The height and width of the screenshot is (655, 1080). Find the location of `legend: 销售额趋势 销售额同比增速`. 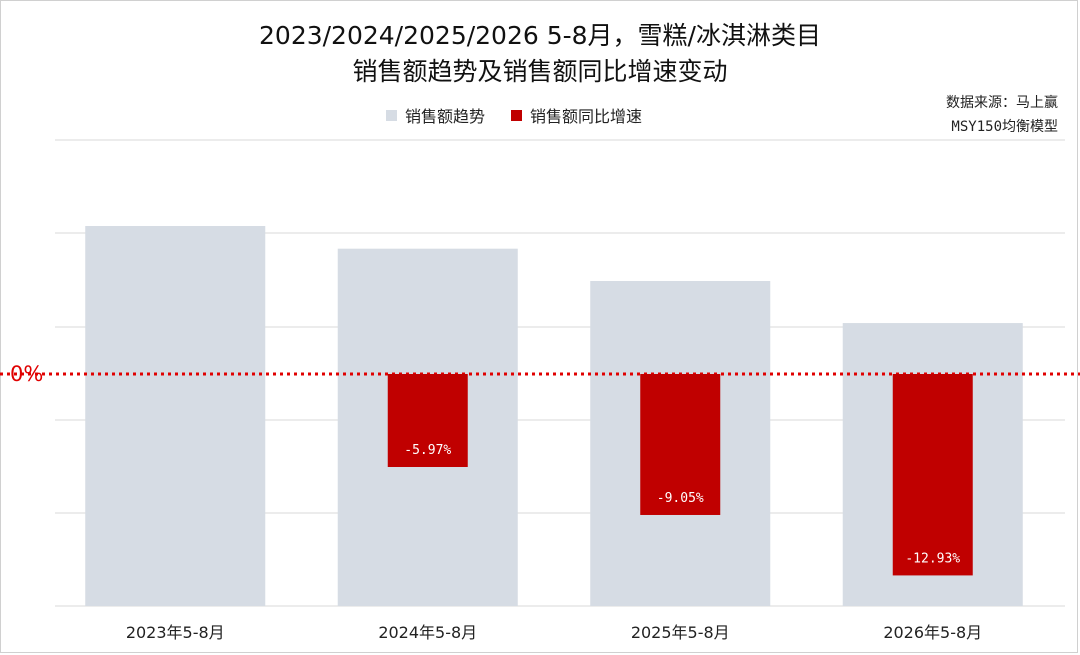

legend: 销售额趋势 销售额同比增速 is located at coordinates (527, 115).